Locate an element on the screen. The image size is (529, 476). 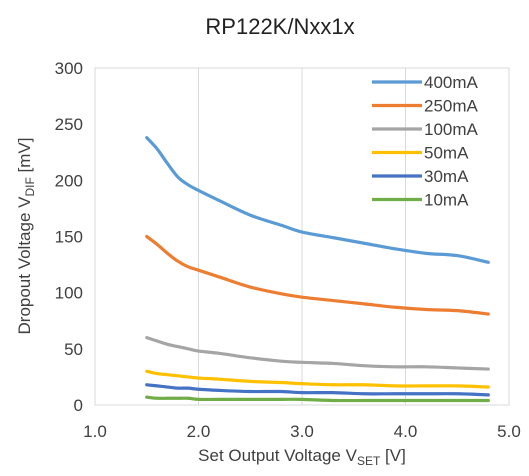
x-axis-label: Set Output Voltage VSET [V] is located at coordinates (302, 457).